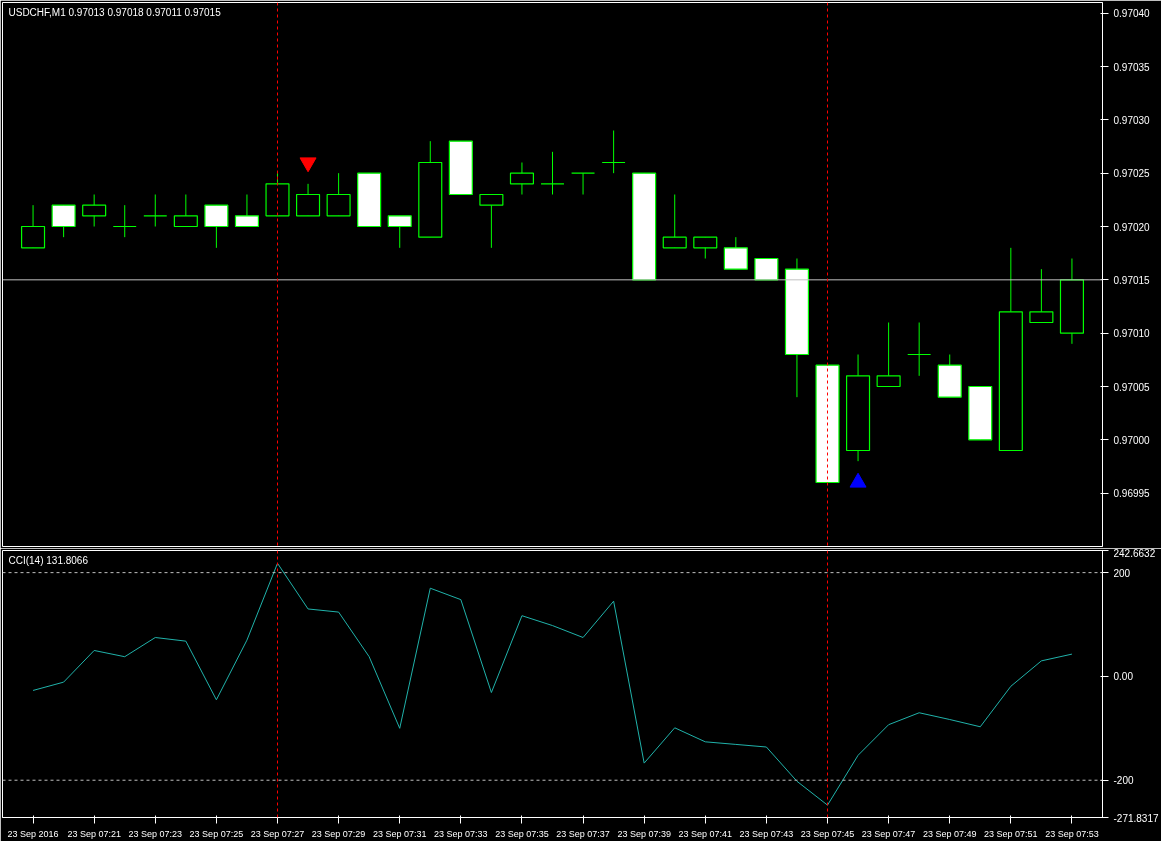 Image resolution: width=1161 pixels, height=841 pixels. Describe the element at coordinates (1132, 440) in the screenshot. I see `y-tick-label: 0.97000` at that location.